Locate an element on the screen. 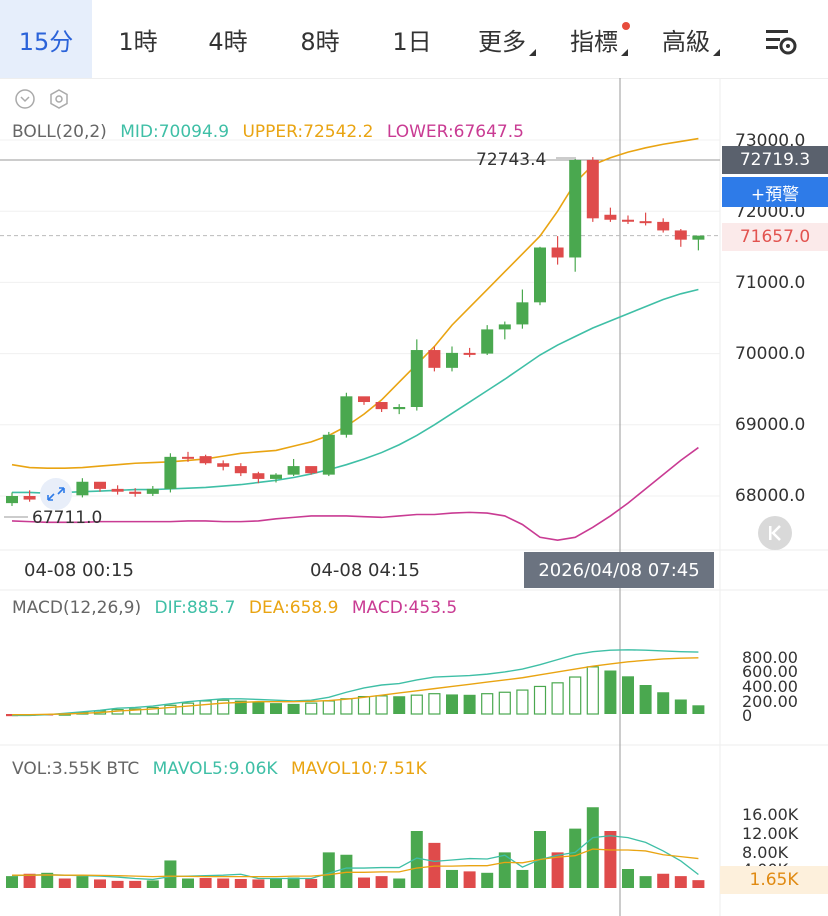 The width and height of the screenshot is (828, 916). tab-1d: 1日 is located at coordinates (412, 39).